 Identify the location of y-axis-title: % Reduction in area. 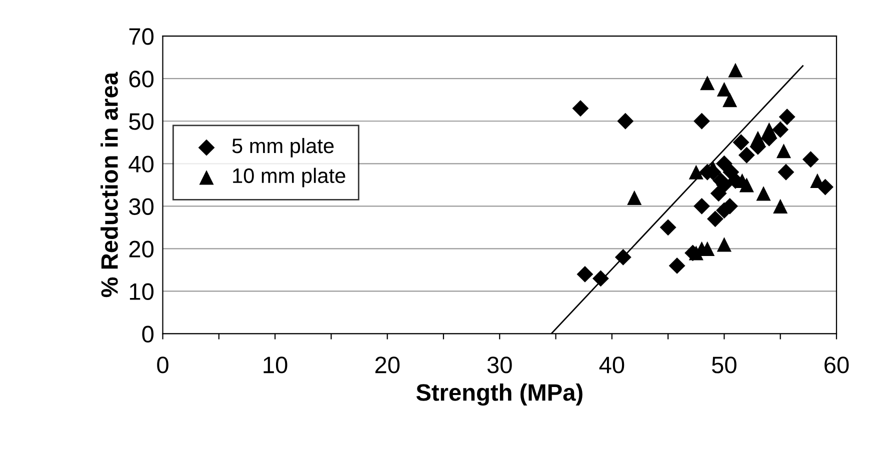
(109, 185).